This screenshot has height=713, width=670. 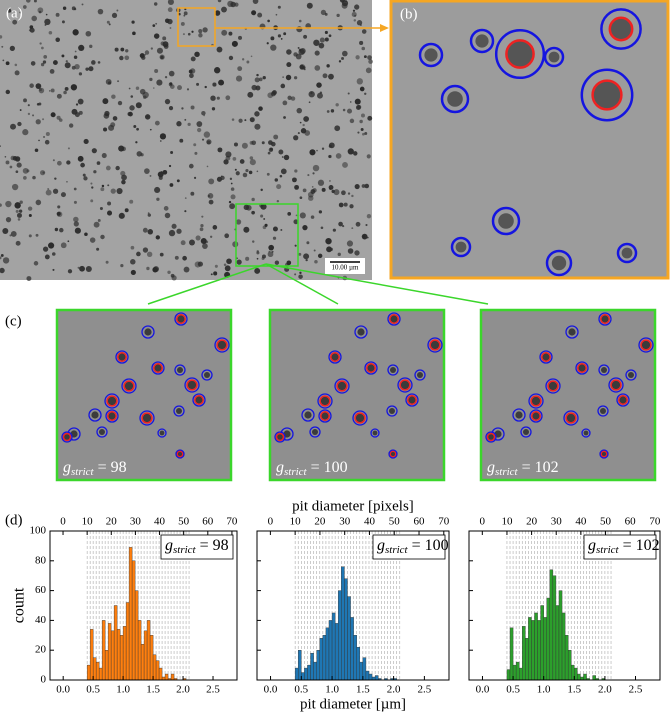 What do you see at coordinates (112, 522) in the screenshot?
I see `x2-tick-label: 20` at bounding box center [112, 522].